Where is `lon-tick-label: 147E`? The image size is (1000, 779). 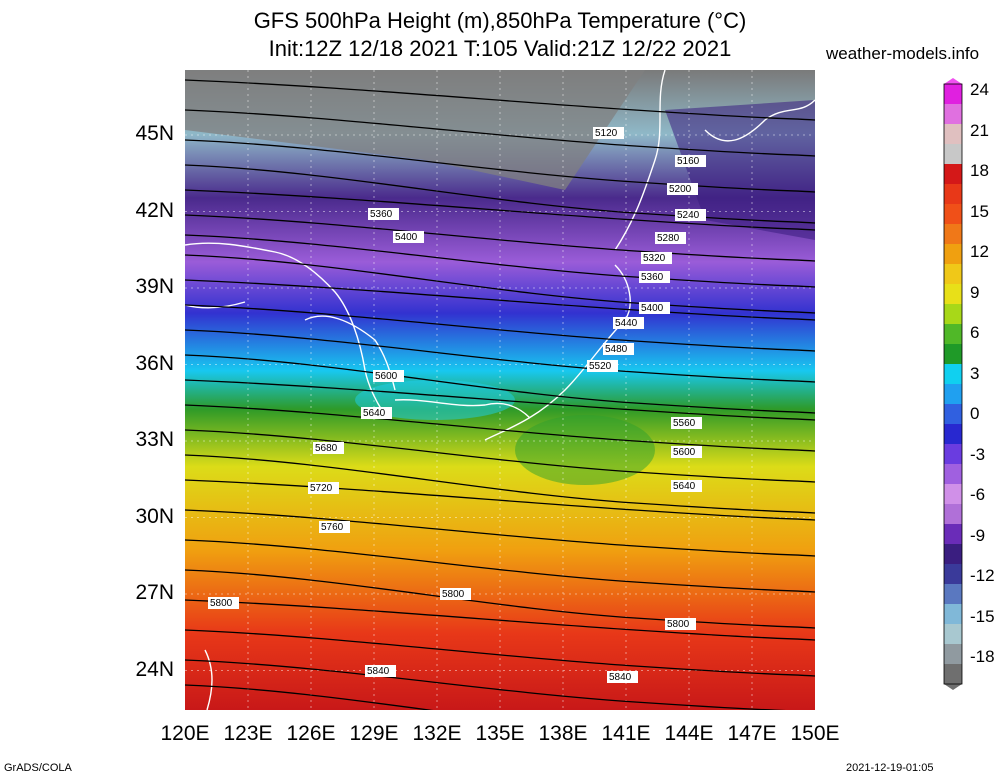
lon-tick-label: 147E is located at coordinates (752, 733).